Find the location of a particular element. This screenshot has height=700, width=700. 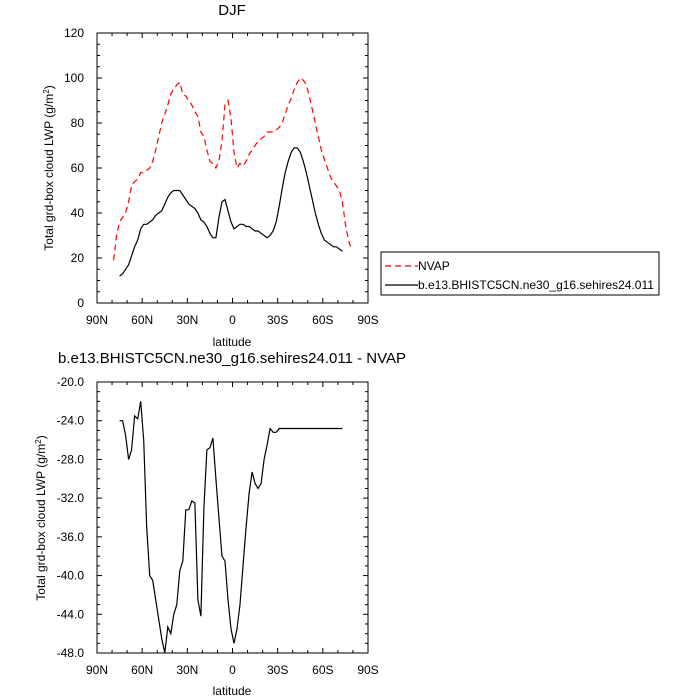

top-chart-series is located at coordinates (232, 177).